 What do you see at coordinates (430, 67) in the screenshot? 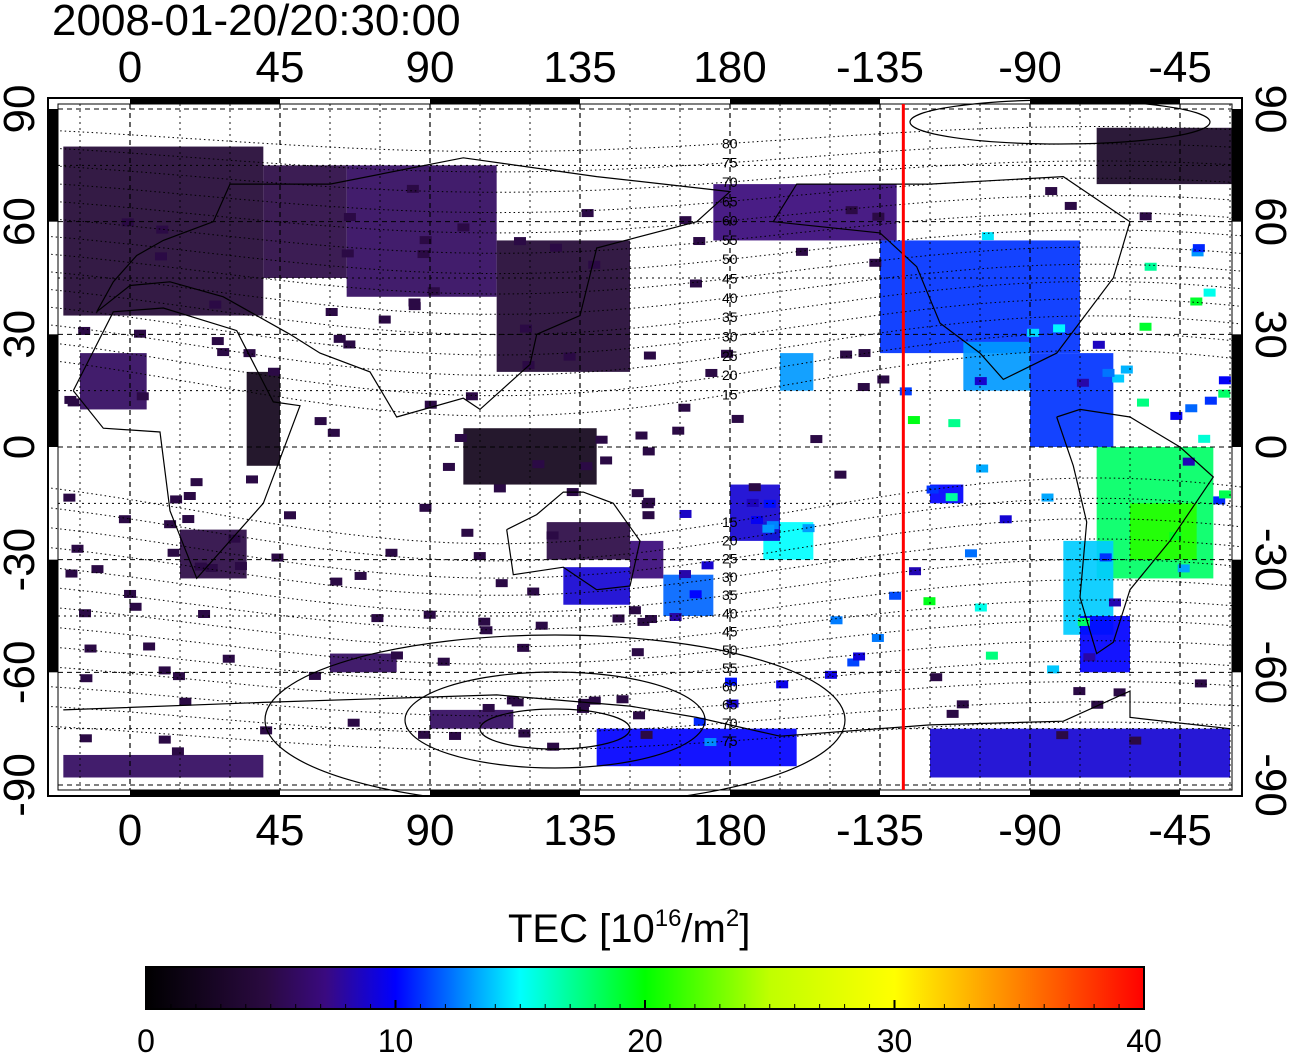
I see `top-lon-tick: 90` at bounding box center [430, 67].